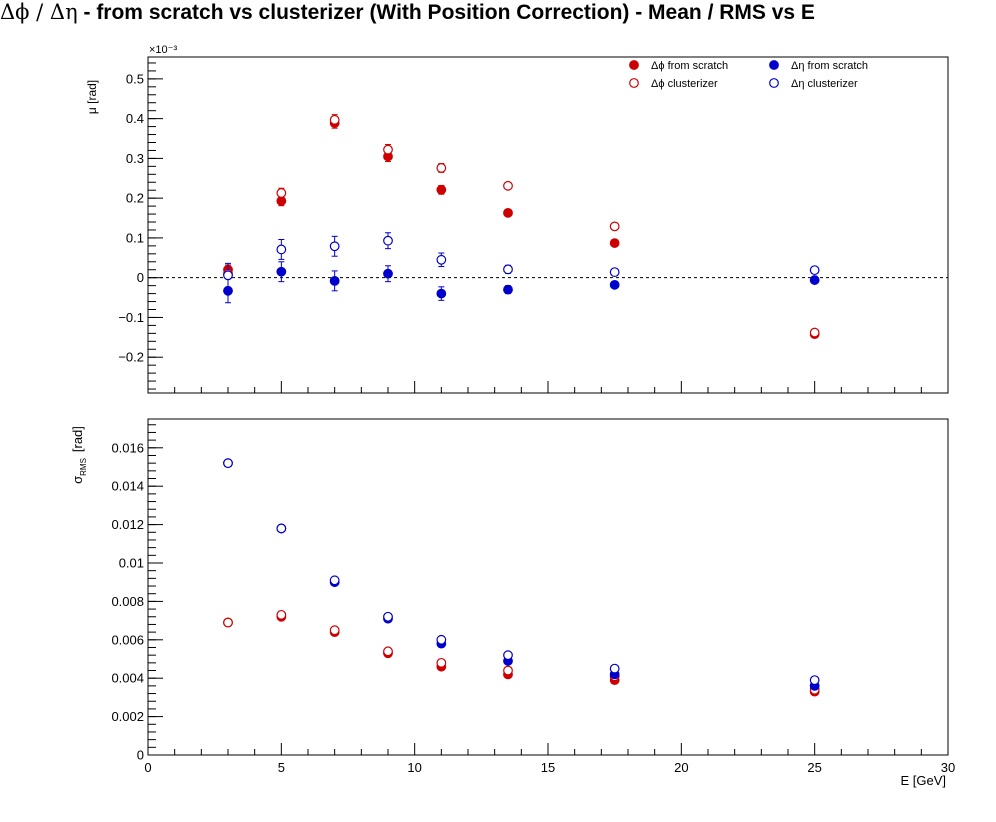  I want to click on legend-label: Δϕ from scratch, so click(689, 66).